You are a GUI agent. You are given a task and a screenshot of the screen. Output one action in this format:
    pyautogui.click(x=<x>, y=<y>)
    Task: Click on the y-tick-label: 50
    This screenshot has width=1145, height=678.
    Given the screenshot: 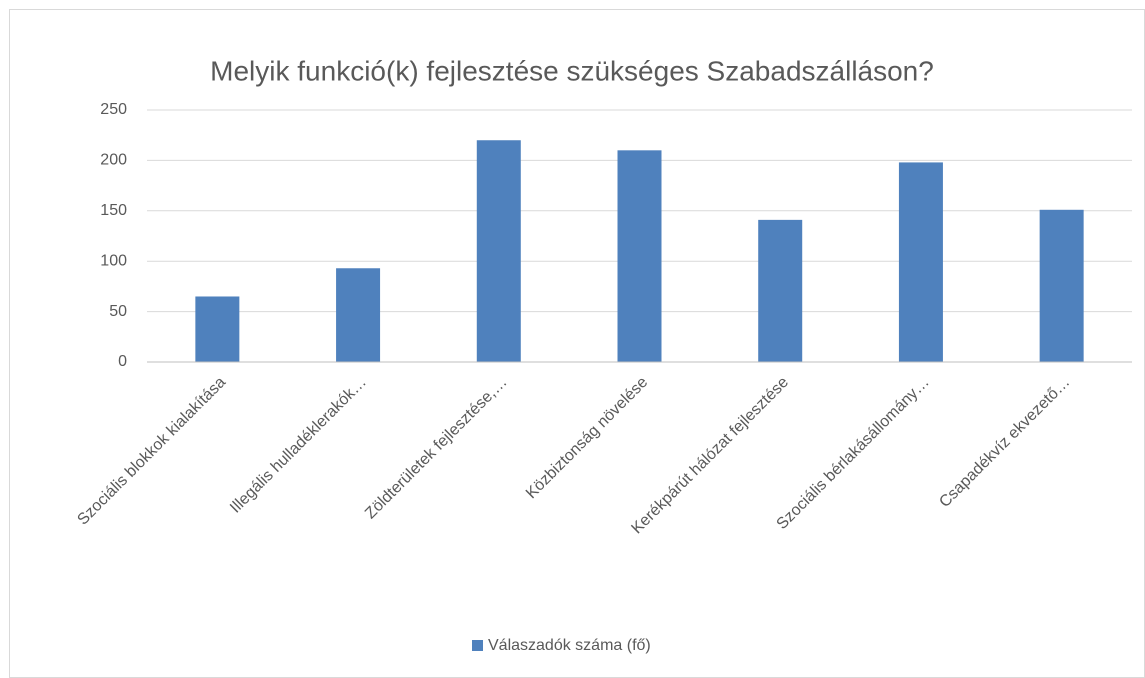 What is the action you would take?
    pyautogui.click(x=118, y=311)
    